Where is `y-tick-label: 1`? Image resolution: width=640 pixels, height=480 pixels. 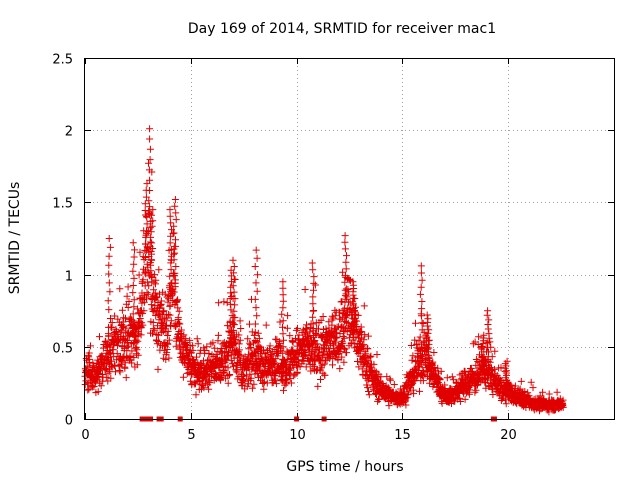 y-tick-label: 1 is located at coordinates (69, 277).